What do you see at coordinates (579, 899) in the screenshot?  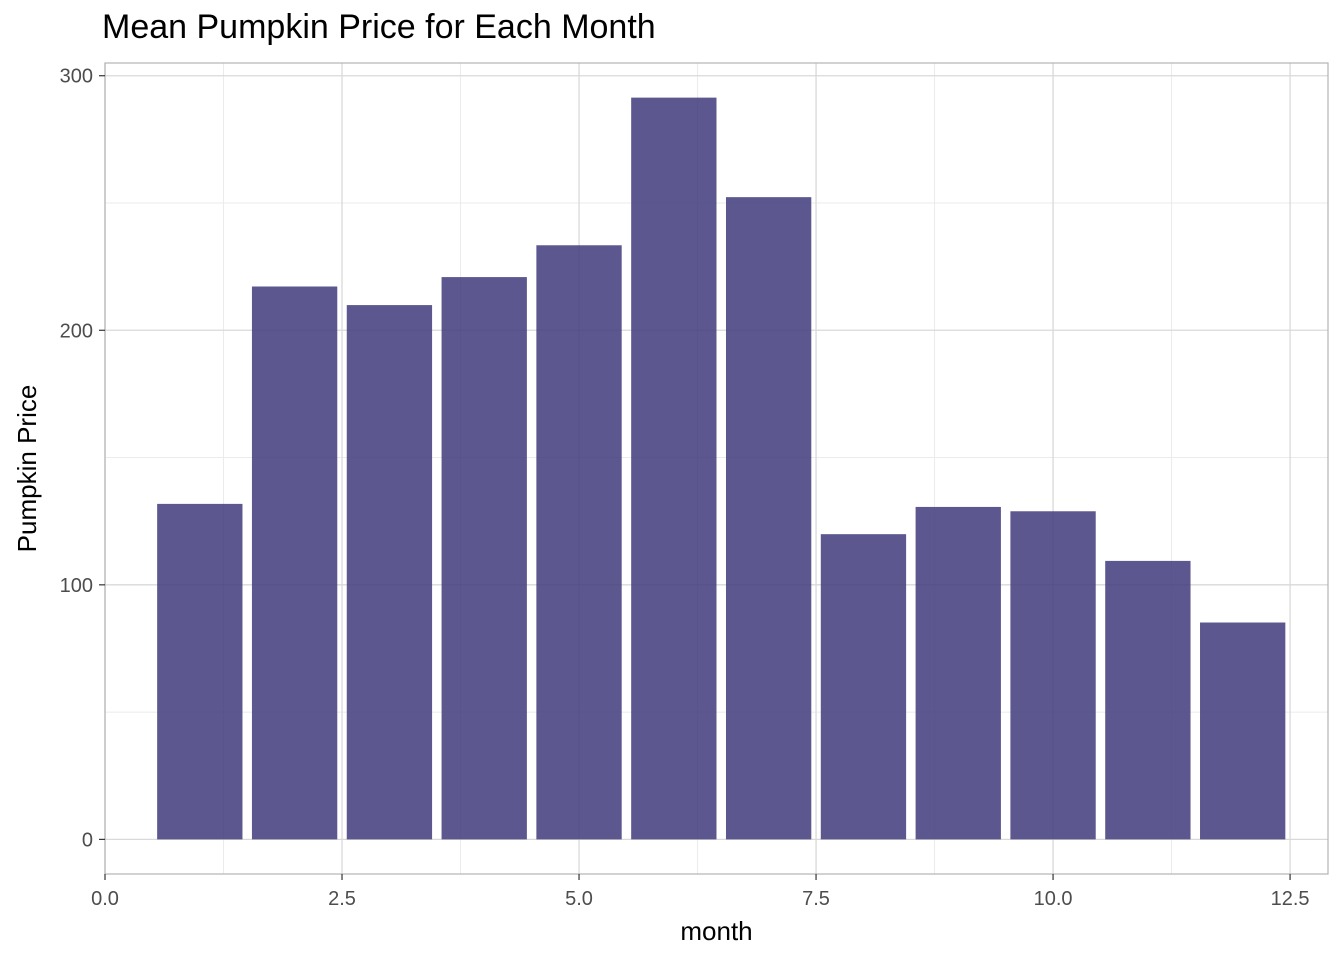 I see `x-tick-label: 5.0` at bounding box center [579, 899].